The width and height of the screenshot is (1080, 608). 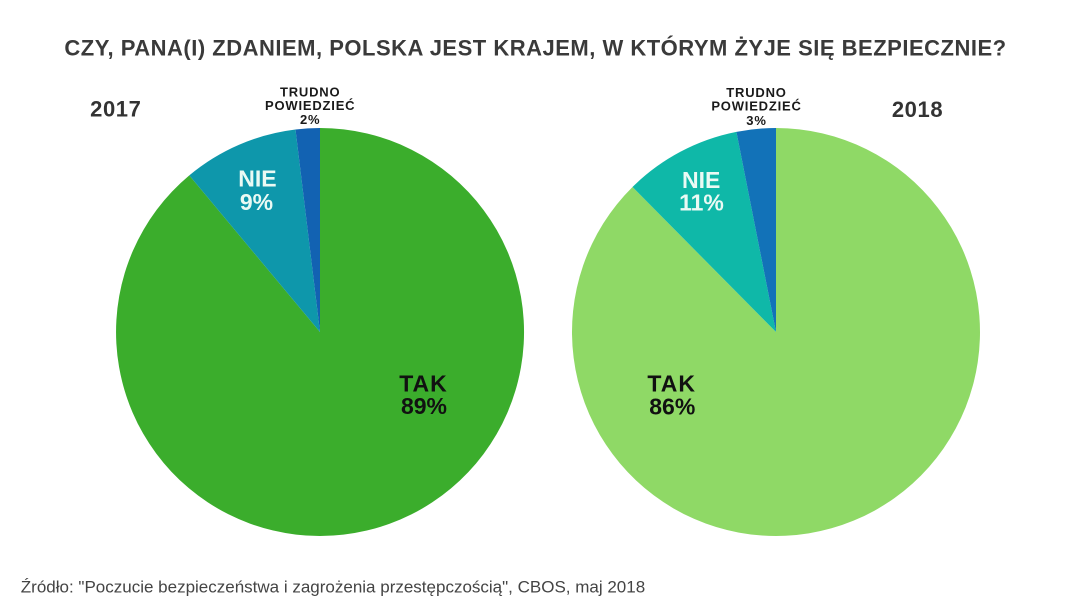 What do you see at coordinates (672, 406) in the screenshot?
I see `svg-text: 86%` at bounding box center [672, 406].